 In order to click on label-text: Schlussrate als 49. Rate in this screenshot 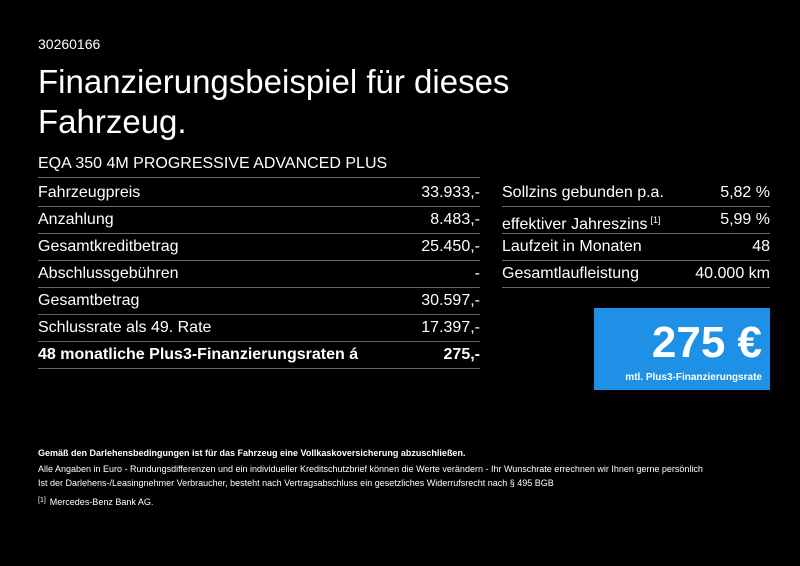, I will do `click(125, 327)`.